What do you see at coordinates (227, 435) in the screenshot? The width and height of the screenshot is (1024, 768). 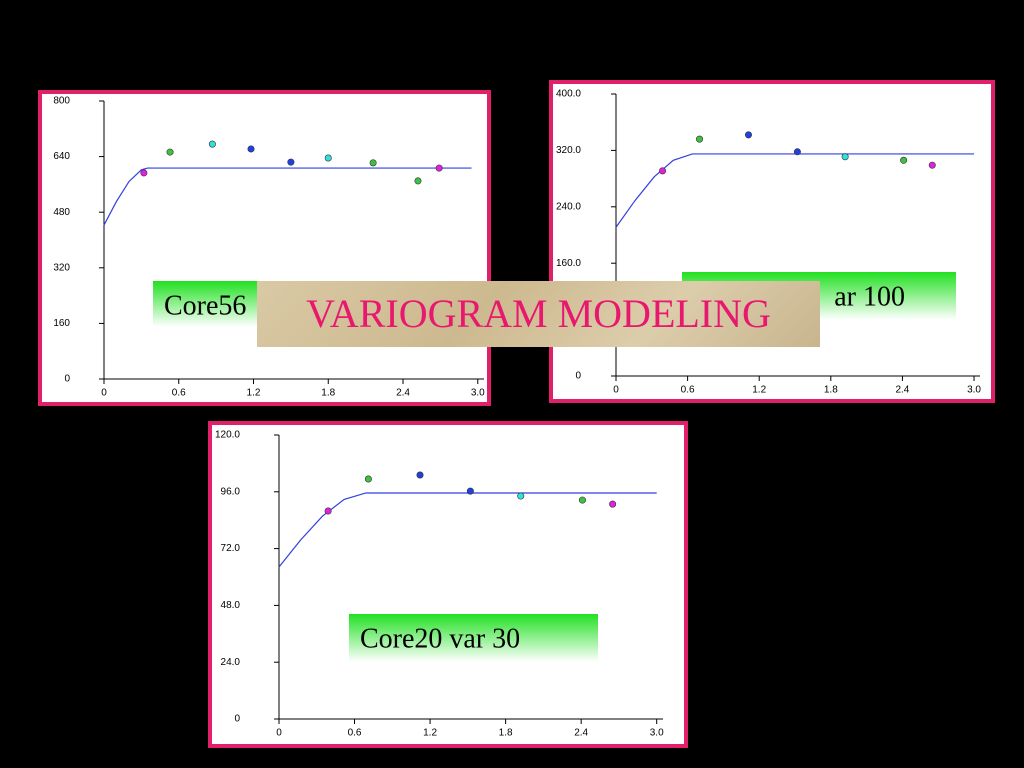 I see `y-tick-label: 120.0` at bounding box center [227, 435].